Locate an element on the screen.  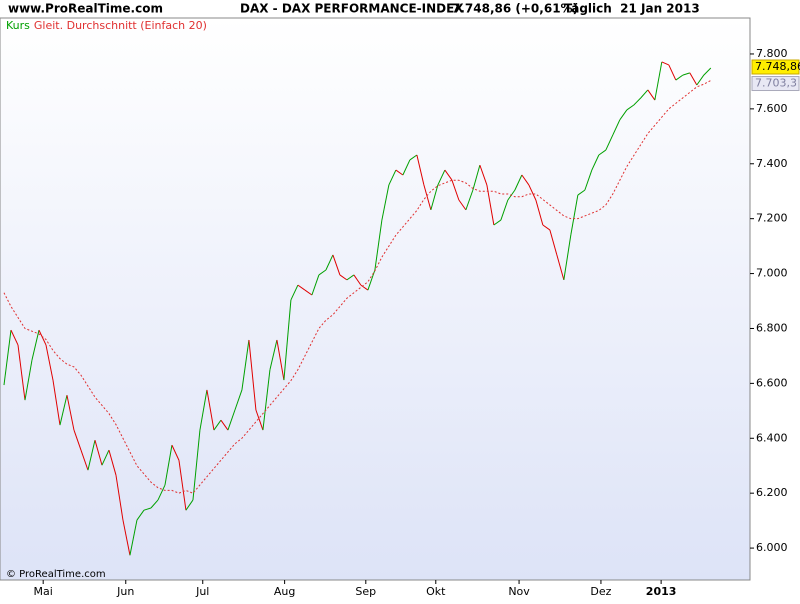
x-tick-label: Nov is located at coordinates (519, 591).